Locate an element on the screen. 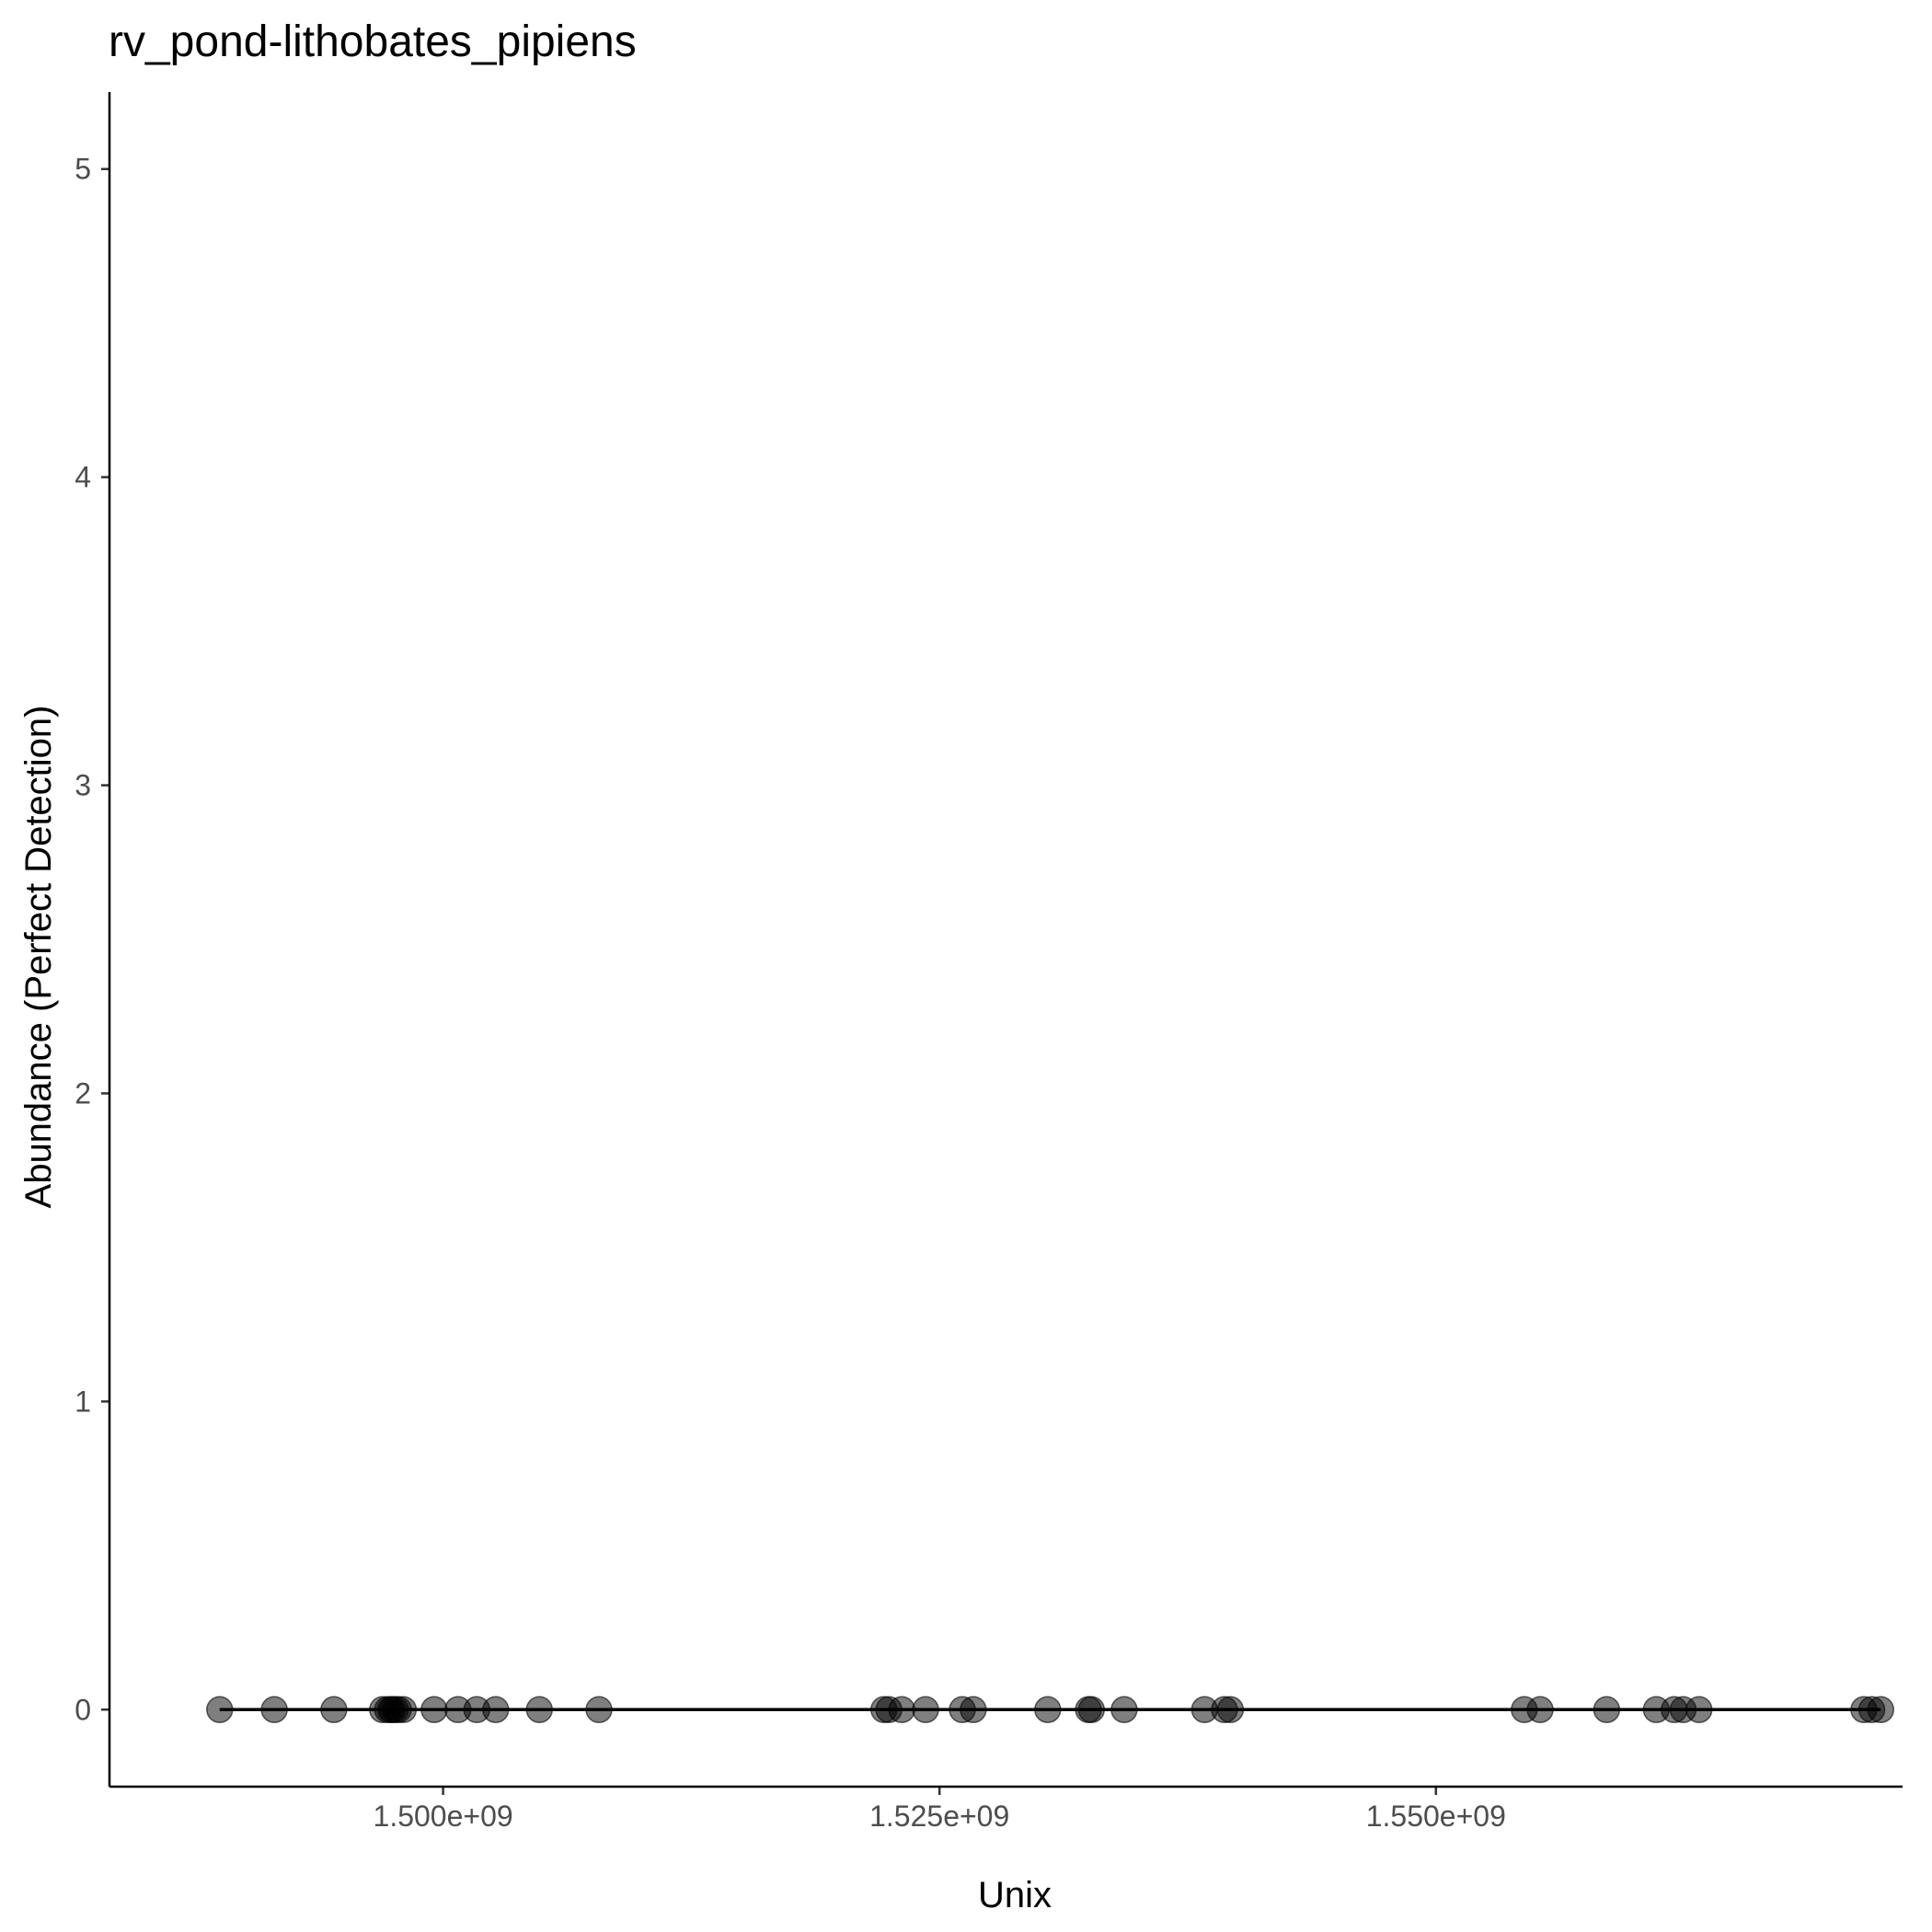  x-tick-label: 1.500e+09 is located at coordinates (443, 1816).